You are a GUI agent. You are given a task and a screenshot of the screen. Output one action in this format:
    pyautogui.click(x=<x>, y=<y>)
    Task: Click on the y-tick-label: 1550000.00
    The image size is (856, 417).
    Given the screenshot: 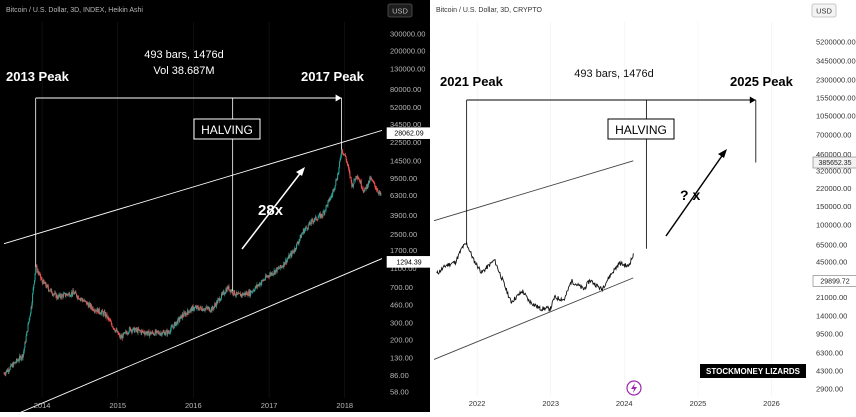 What is the action you would take?
    pyautogui.click(x=836, y=98)
    